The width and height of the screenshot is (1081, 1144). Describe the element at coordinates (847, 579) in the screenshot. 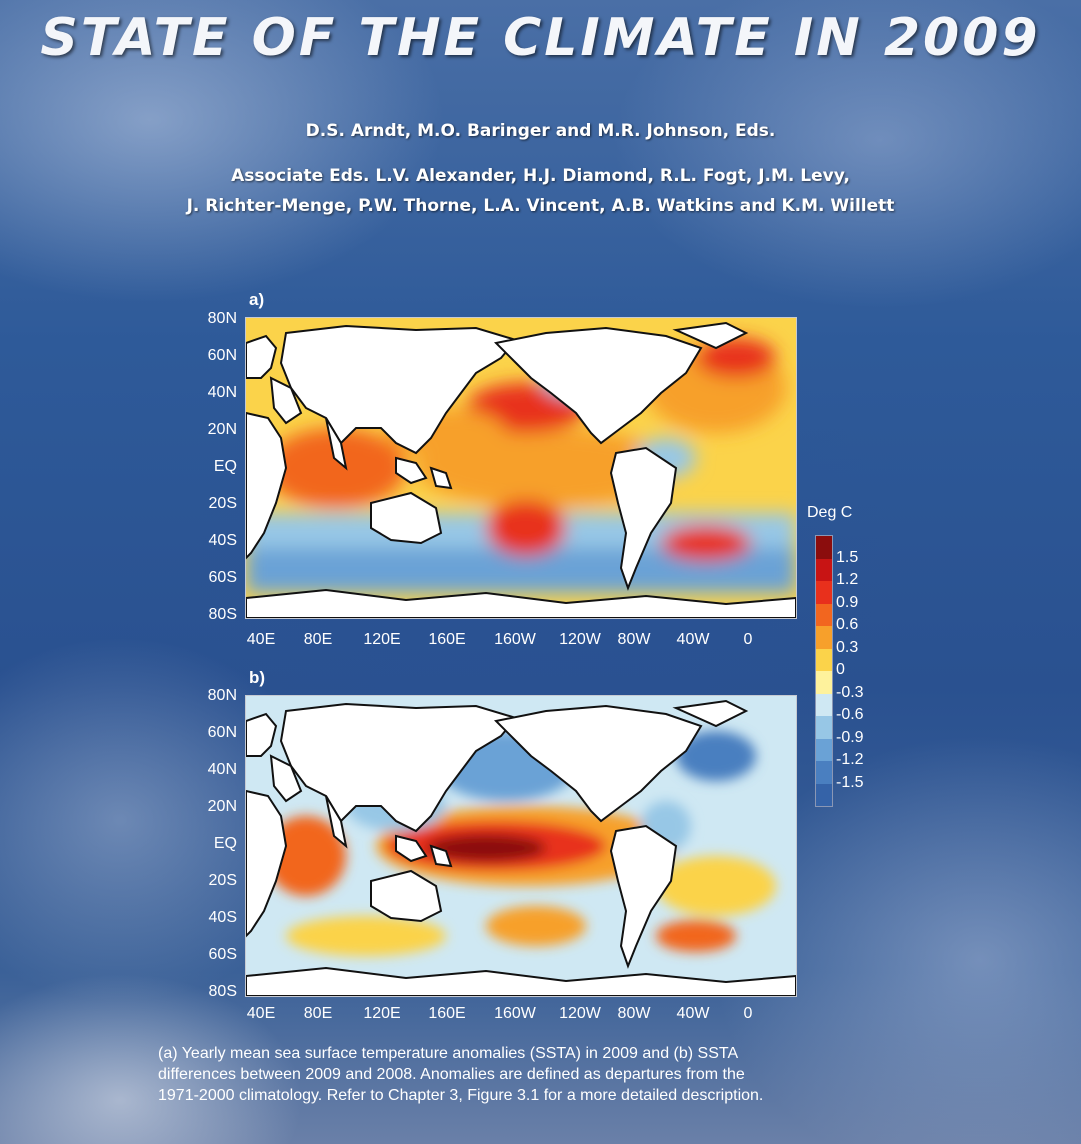

I see `legend-tick-label: 1.2` at that location.